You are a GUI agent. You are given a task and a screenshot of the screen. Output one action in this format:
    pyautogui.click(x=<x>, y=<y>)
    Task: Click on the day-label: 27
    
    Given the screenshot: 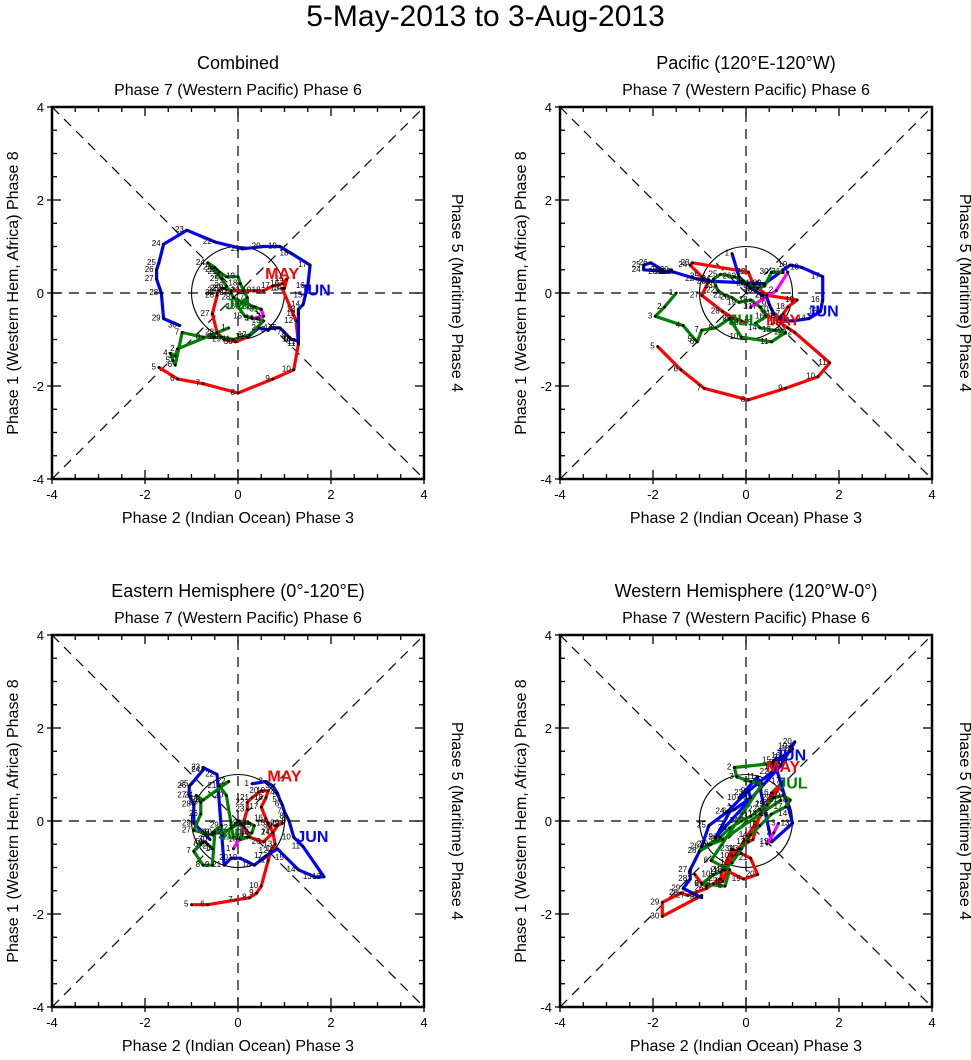 What is the action you would take?
    pyautogui.click(x=223, y=292)
    